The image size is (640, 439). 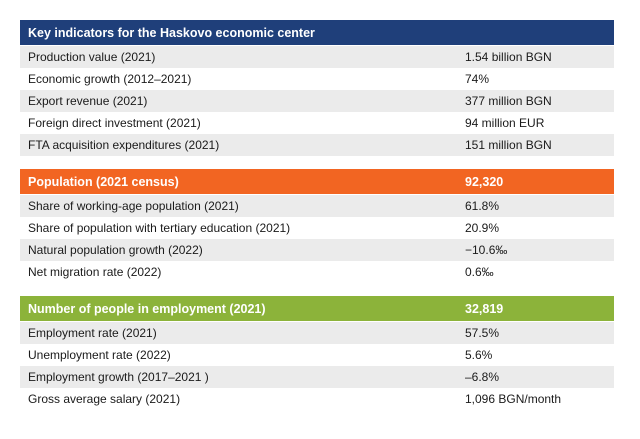 I want to click on row-label: Employment growth (2017–2021 ), so click(x=118, y=377).